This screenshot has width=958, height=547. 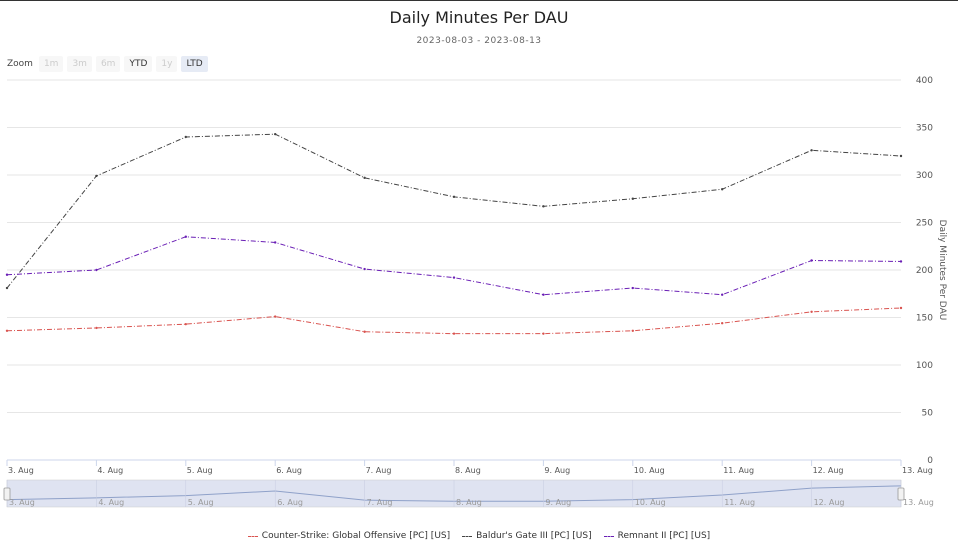 What do you see at coordinates (252, 536) in the screenshot?
I see `legend-swatch-csgo` at bounding box center [252, 536].